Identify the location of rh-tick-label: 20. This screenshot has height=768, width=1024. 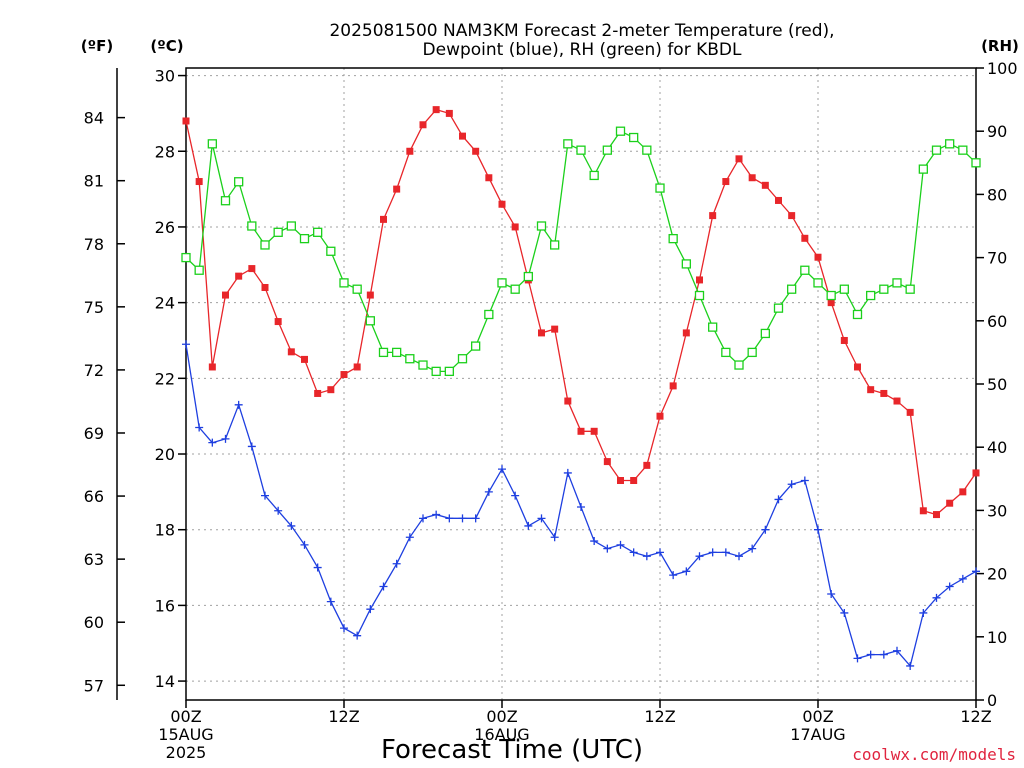
(997, 574).